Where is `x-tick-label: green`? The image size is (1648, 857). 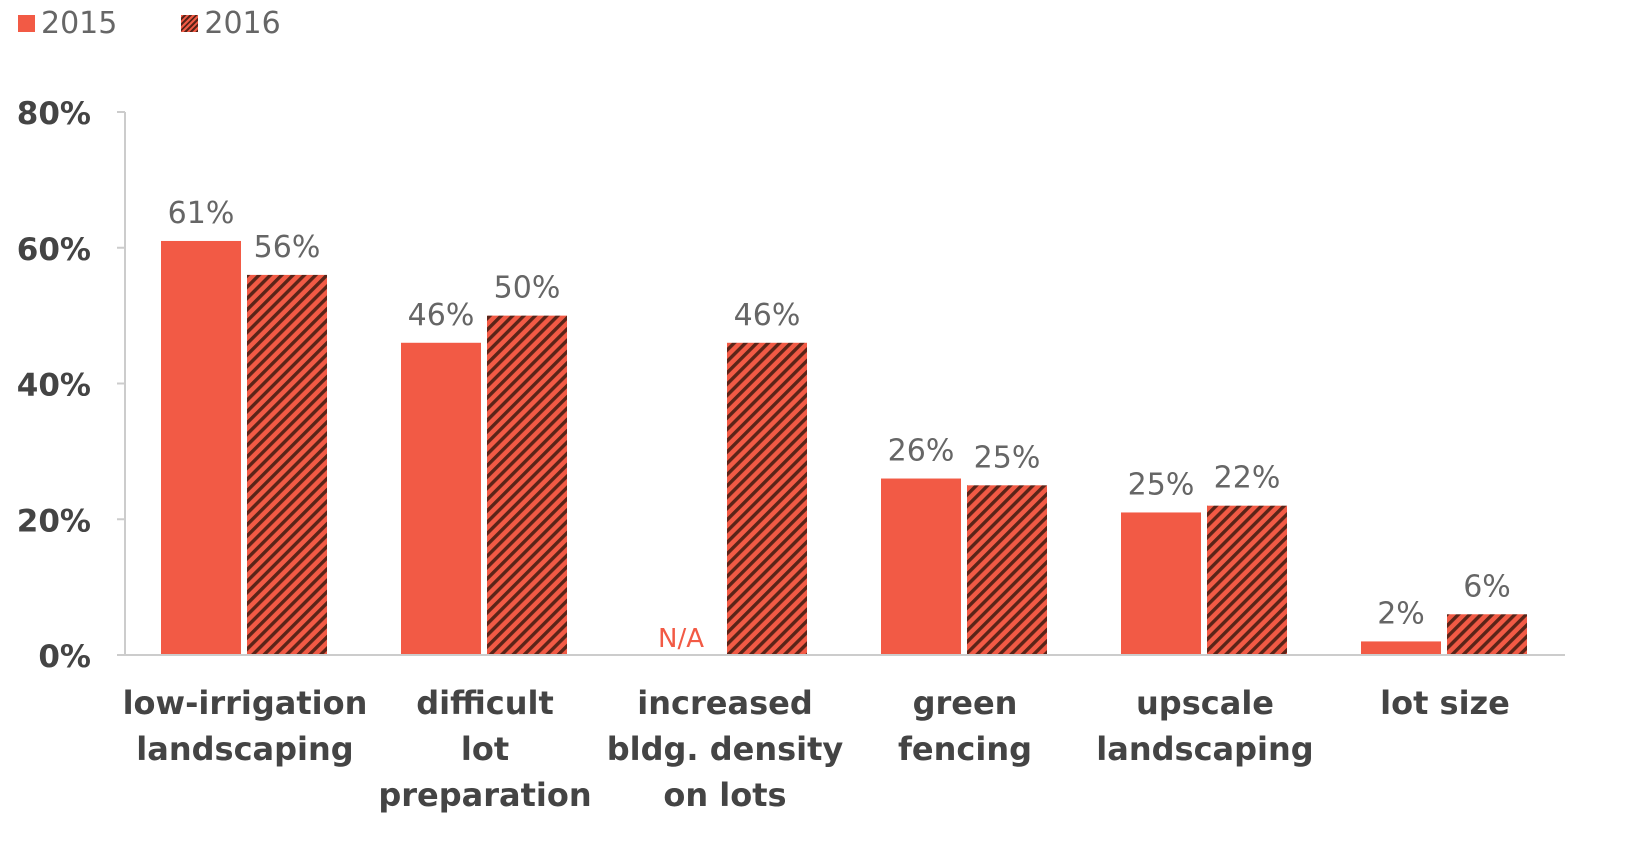 x-tick-label: green is located at coordinates (965, 703).